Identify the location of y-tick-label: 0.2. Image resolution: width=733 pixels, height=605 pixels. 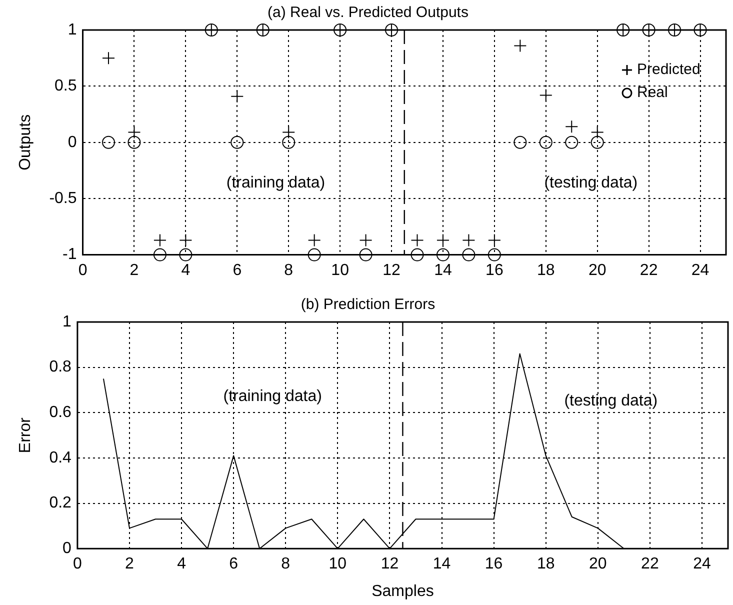
(60, 503).